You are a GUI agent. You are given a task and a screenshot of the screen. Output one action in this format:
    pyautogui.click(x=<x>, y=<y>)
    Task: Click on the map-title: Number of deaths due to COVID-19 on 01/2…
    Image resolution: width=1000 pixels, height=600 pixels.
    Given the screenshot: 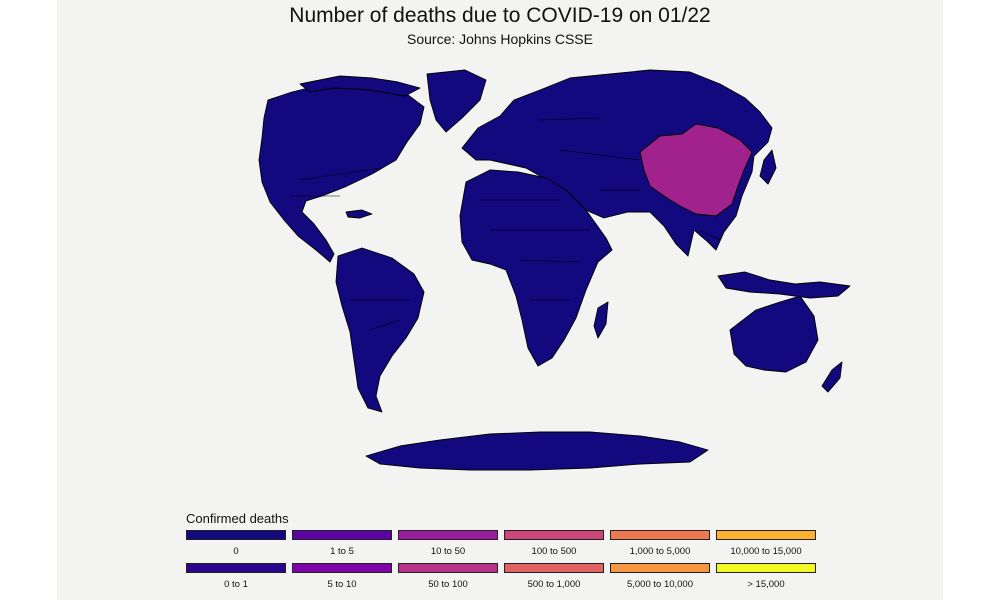 What is the action you would take?
    pyautogui.click(x=500, y=15)
    